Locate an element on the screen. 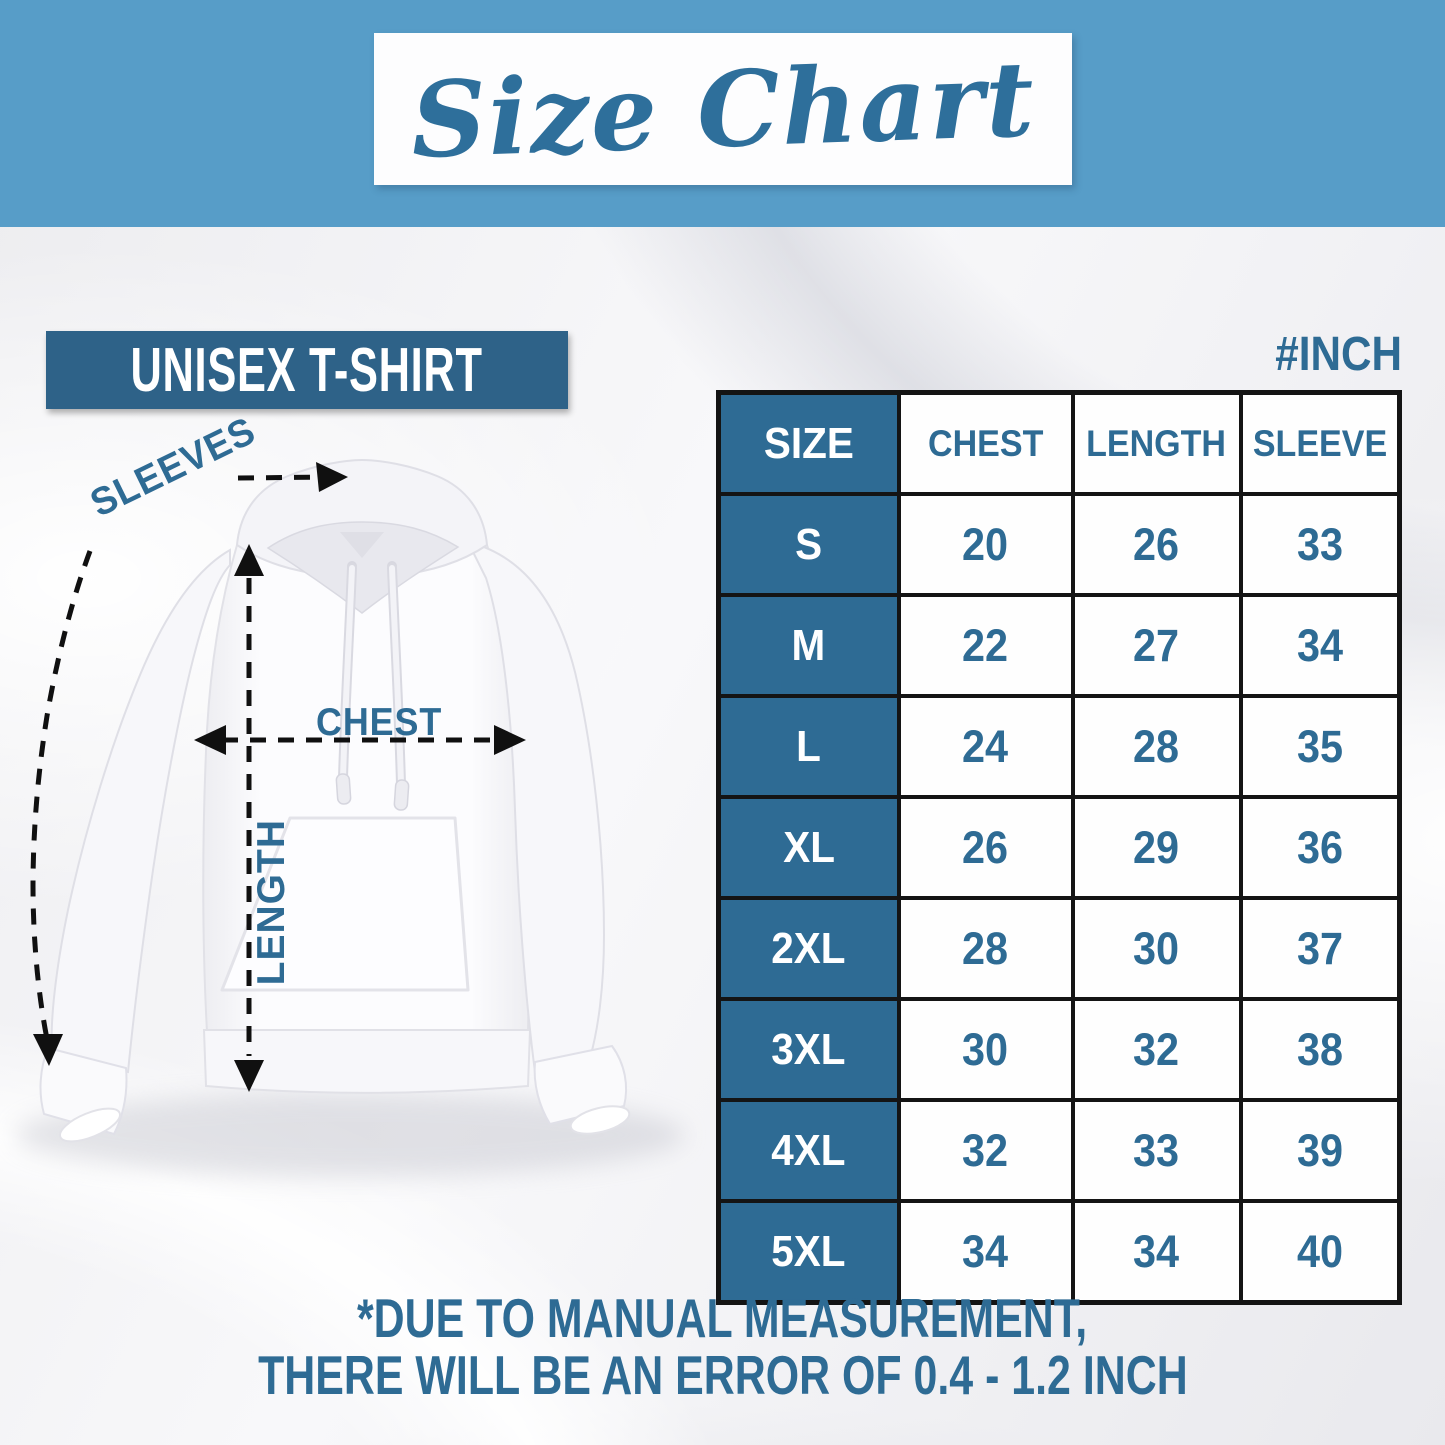  disclaimer-line-2: THERE WILL BE AN ERROR OF 0.4 - 1.2 INCH is located at coordinates (722, 1375).